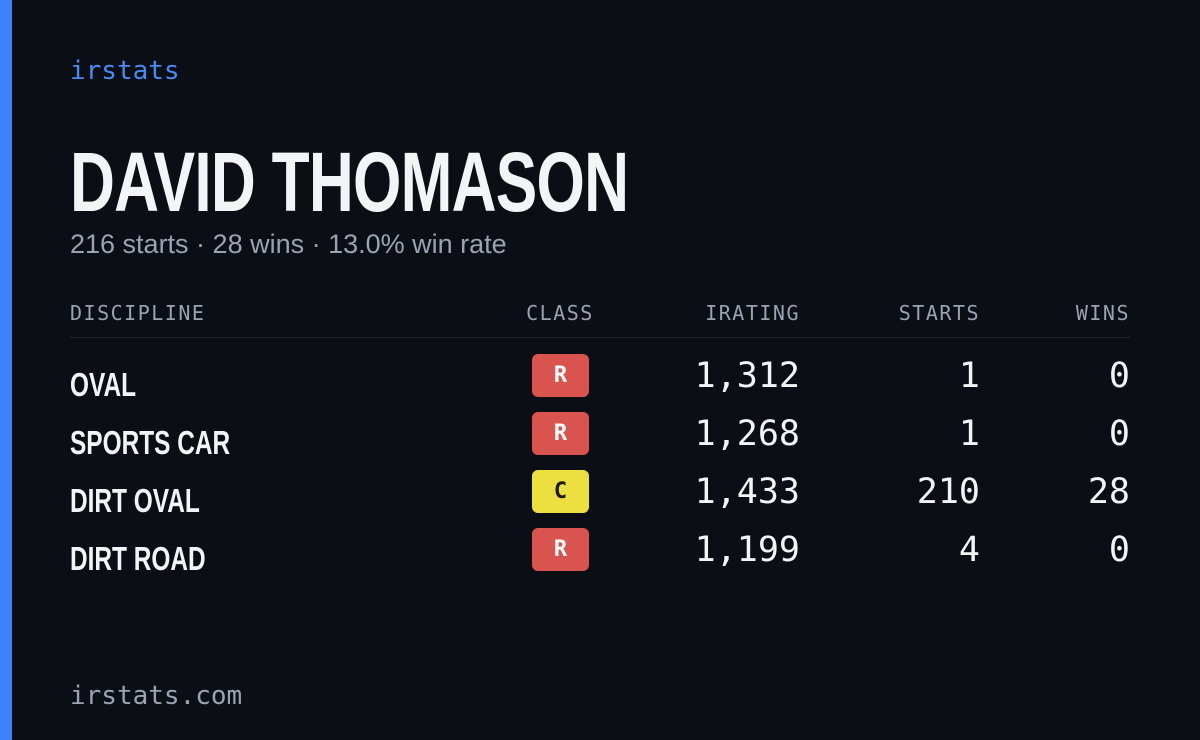 Image resolution: width=1200 pixels, height=740 pixels. What do you see at coordinates (288, 244) in the screenshot?
I see `summary: 216 starts · 28 wins · 13.0% win rate` at bounding box center [288, 244].